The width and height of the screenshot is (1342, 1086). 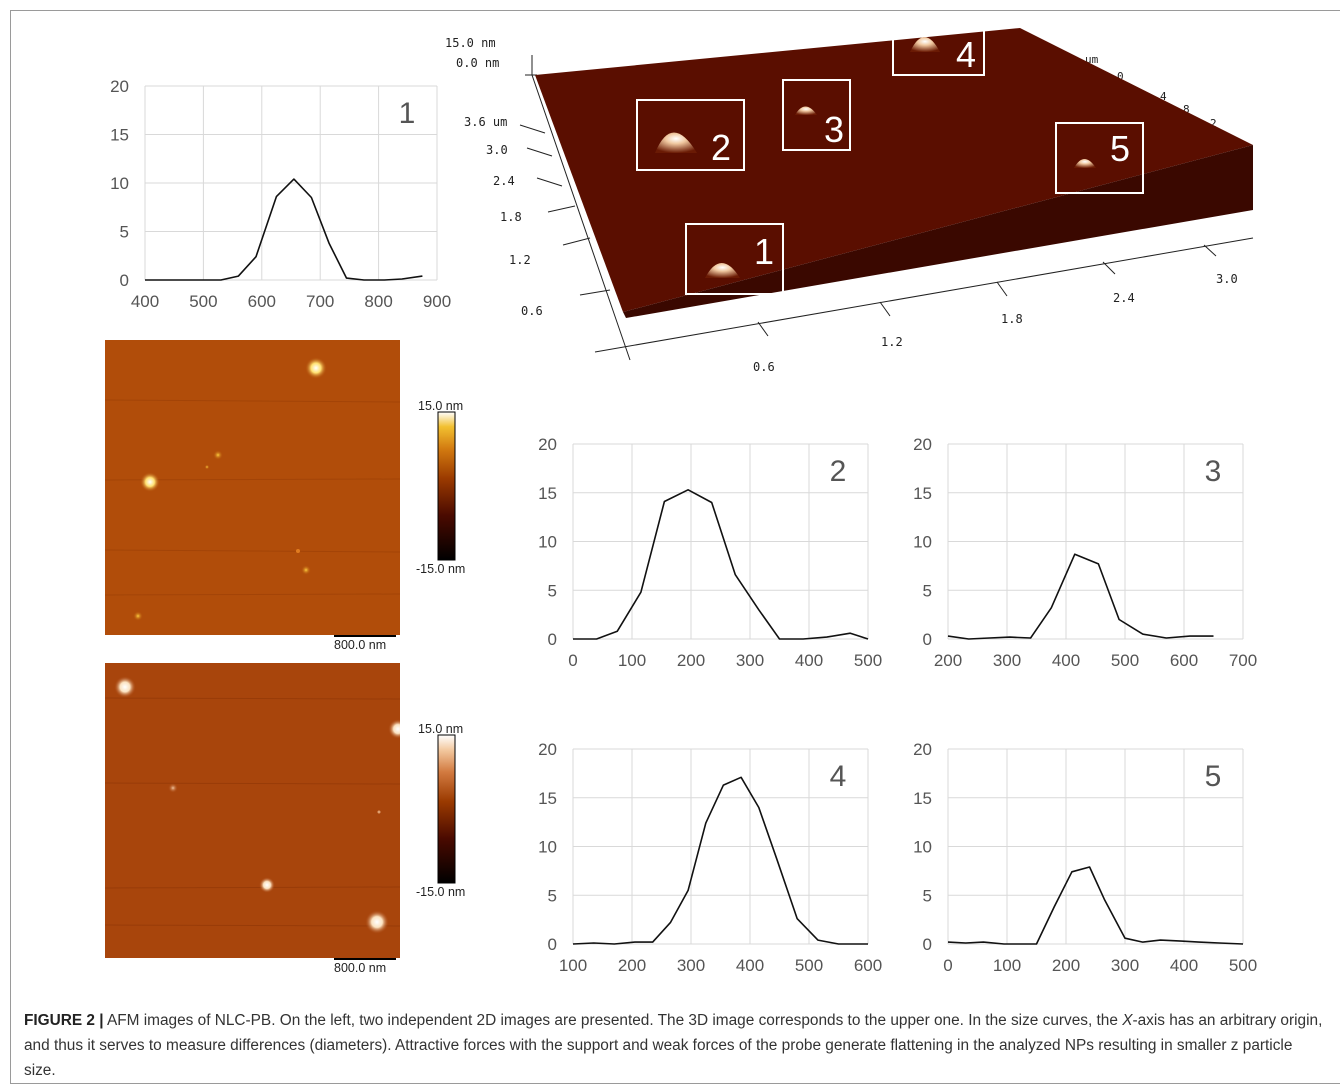 I want to click on x-tick-label: 900, so click(x=437, y=301).